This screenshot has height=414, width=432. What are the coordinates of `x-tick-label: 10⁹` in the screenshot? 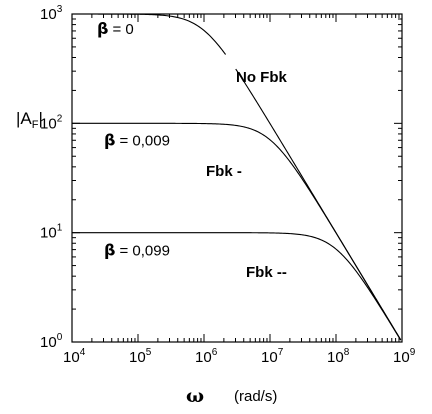 It's located at (404, 356).